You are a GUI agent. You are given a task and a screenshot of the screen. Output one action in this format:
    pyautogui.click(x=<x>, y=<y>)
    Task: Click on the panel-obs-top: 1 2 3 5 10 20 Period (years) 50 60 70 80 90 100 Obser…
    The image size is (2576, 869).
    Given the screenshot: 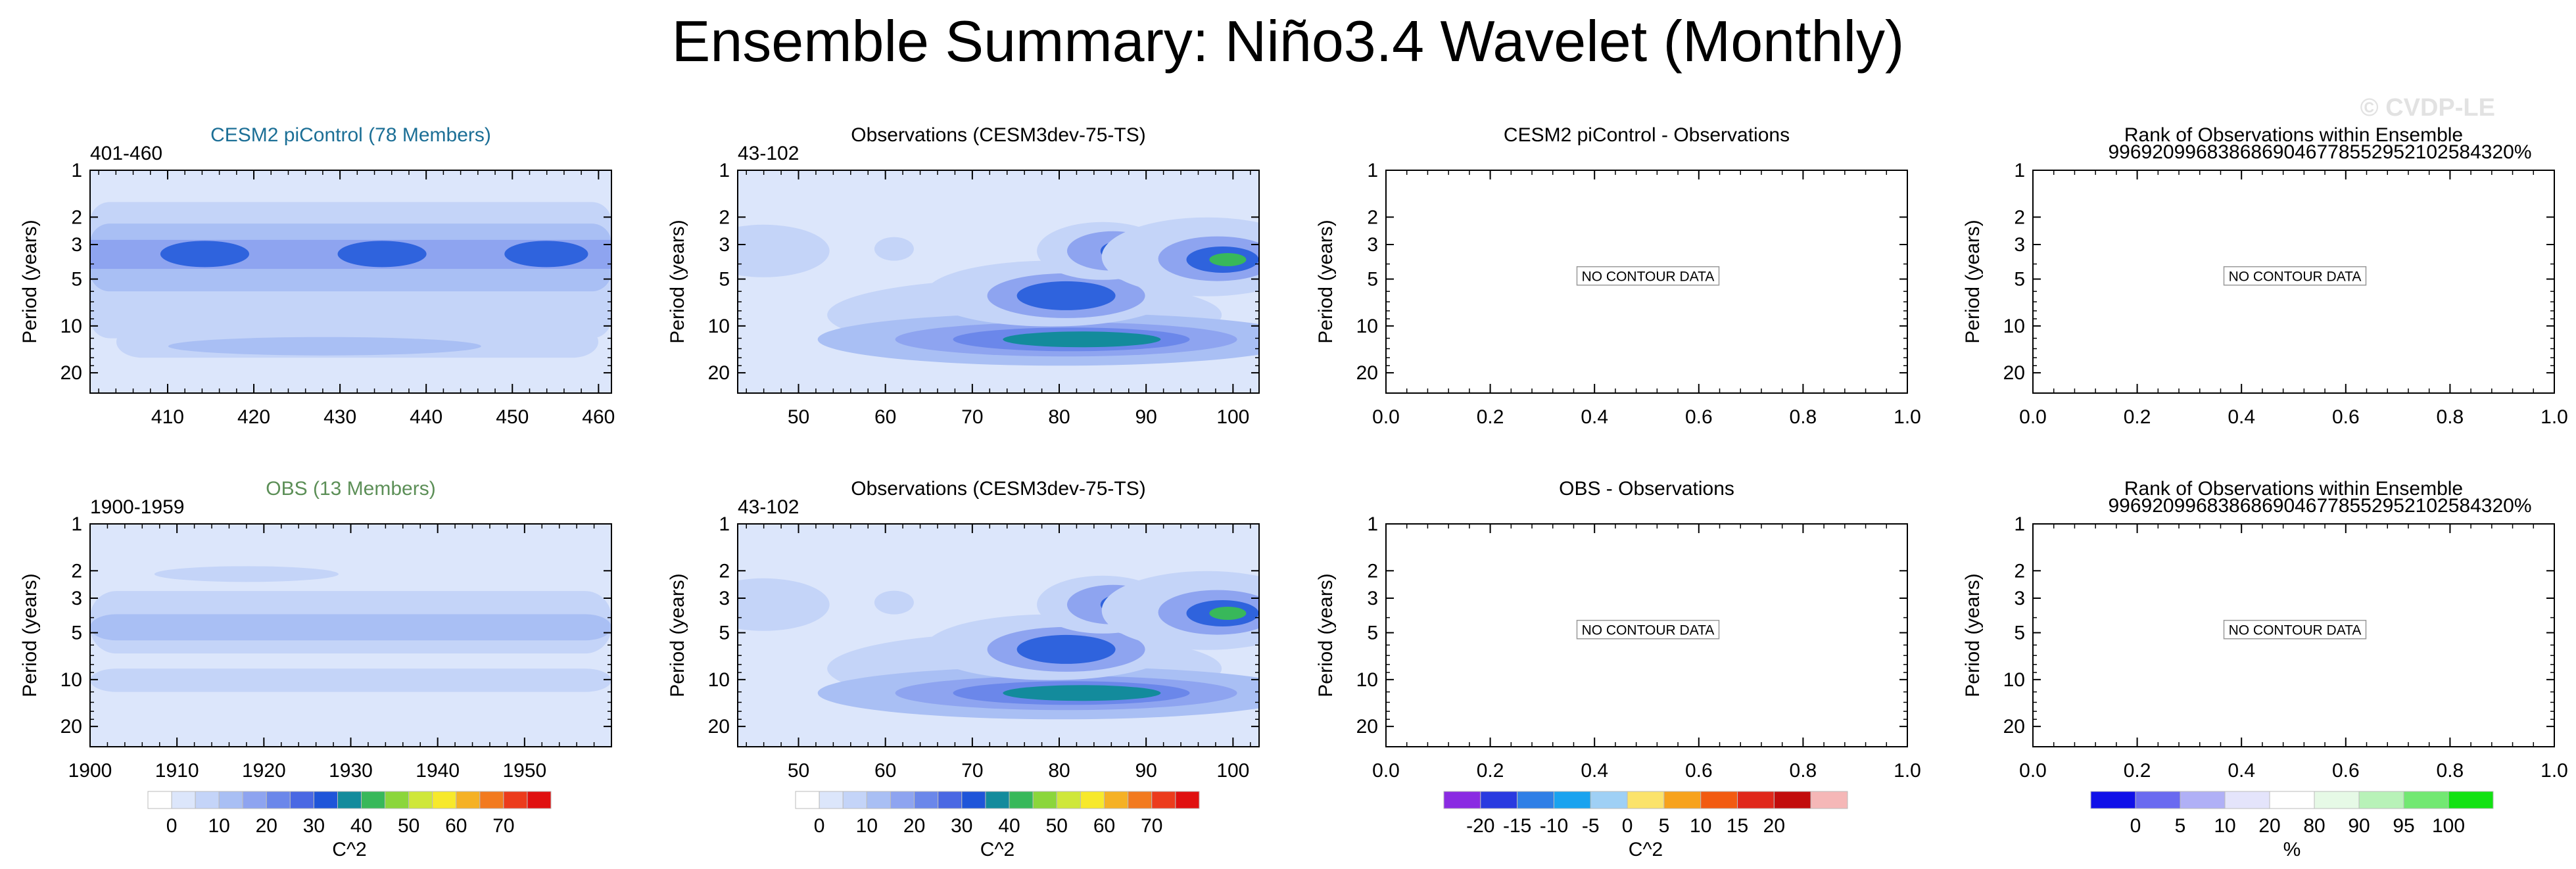 What is the action you would take?
    pyautogui.click(x=964, y=276)
    